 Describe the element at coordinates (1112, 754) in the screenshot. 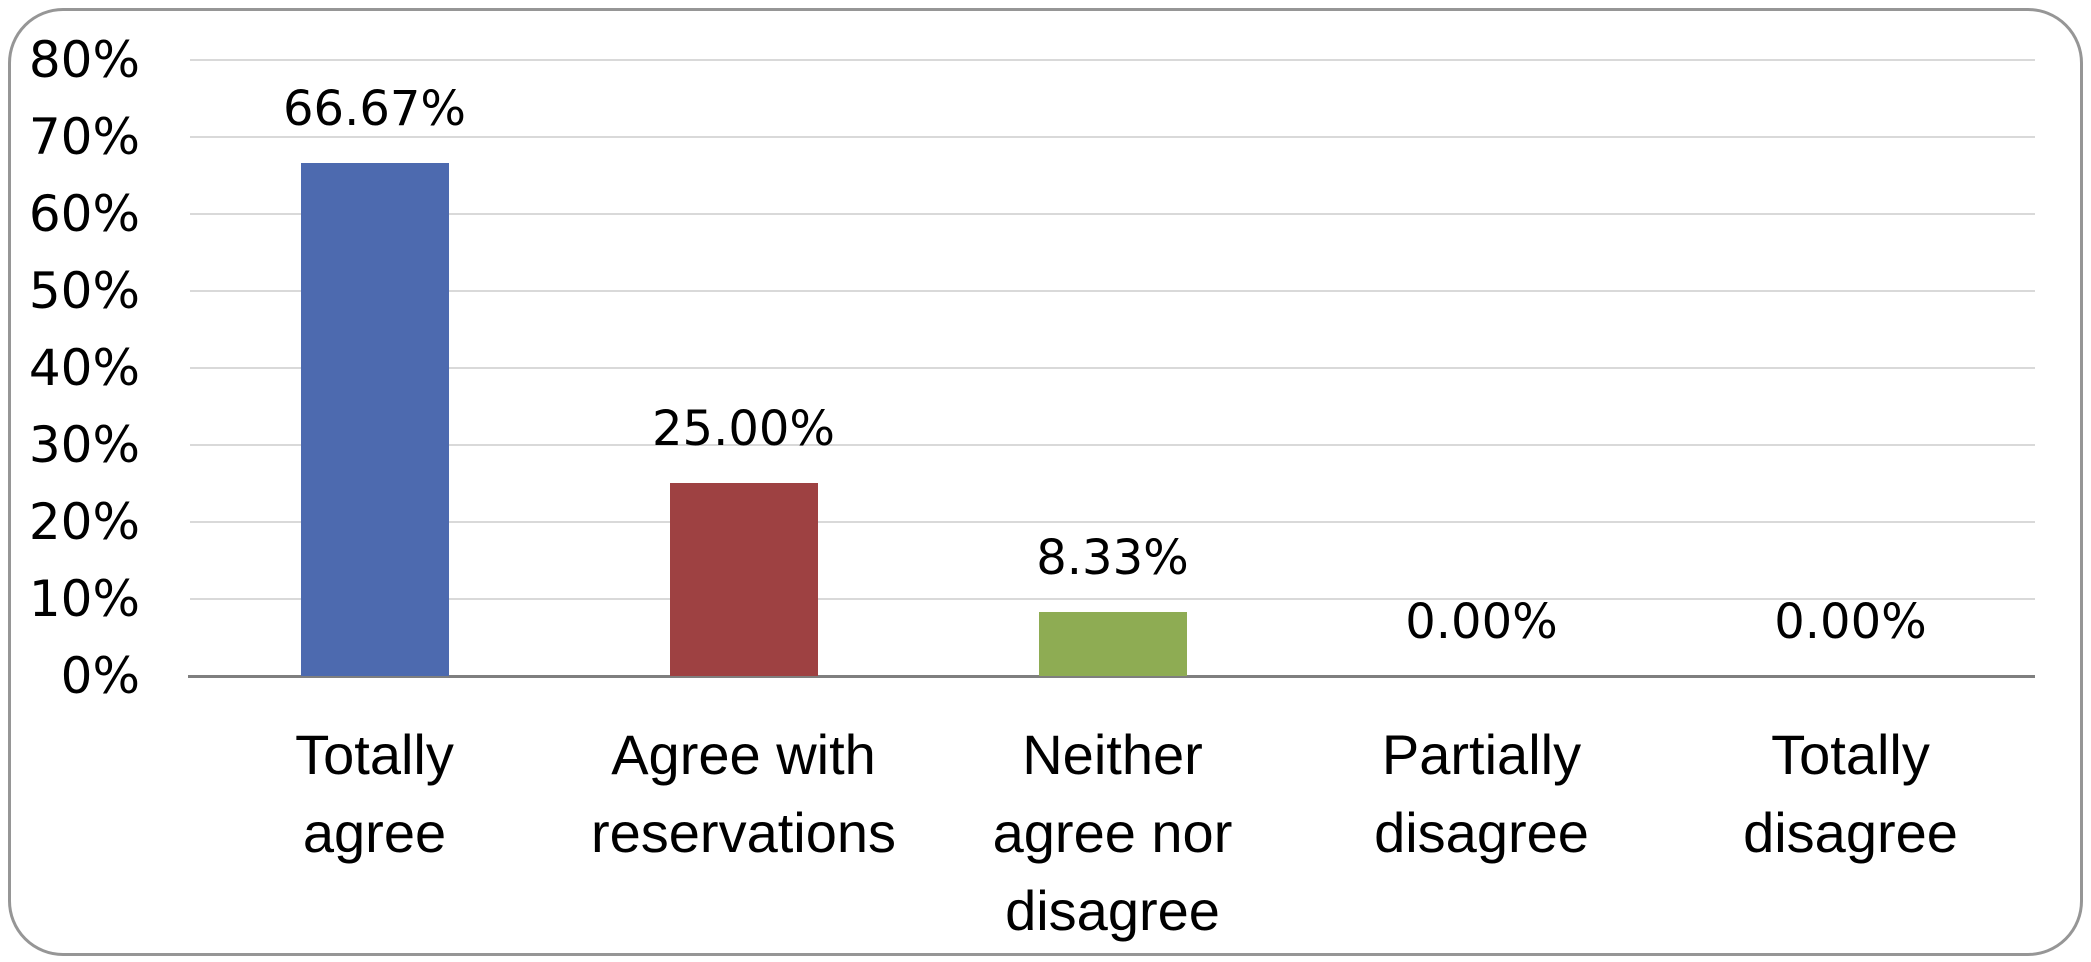

I see `category-label-line: Neither` at that location.